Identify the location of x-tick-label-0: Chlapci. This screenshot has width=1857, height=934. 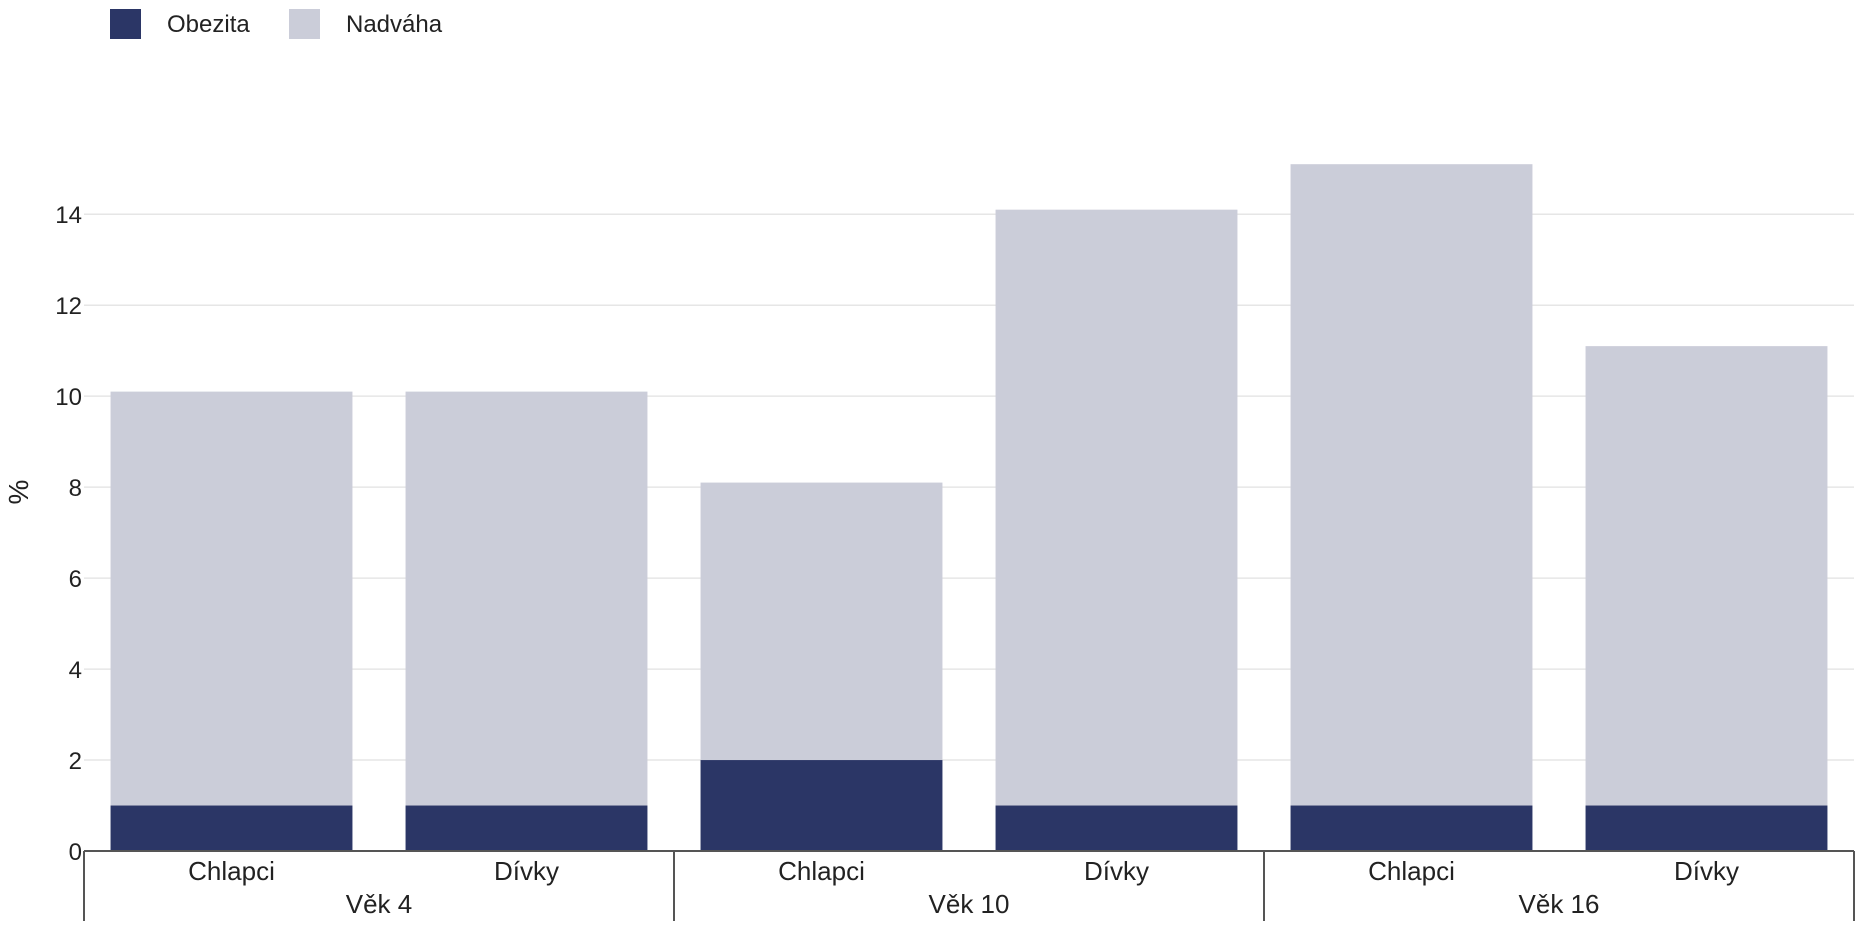
(231, 871).